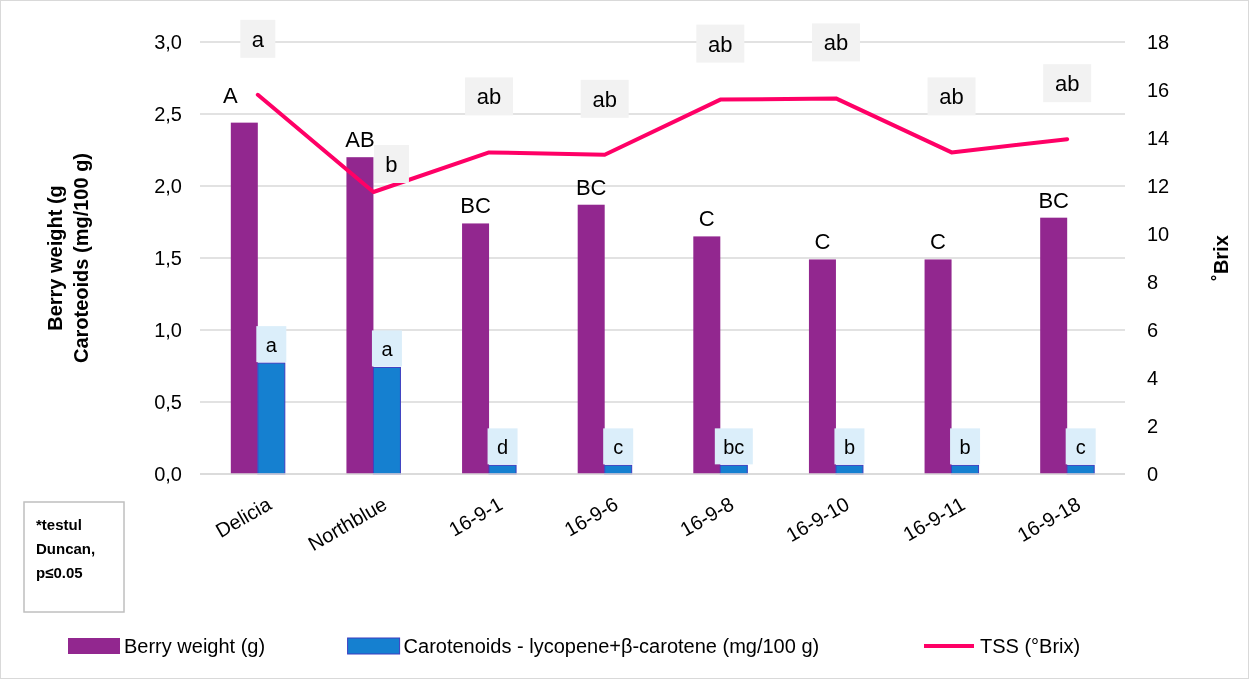  What do you see at coordinates (1158, 186) in the screenshot?
I see `y2-tick-label: 12` at bounding box center [1158, 186].